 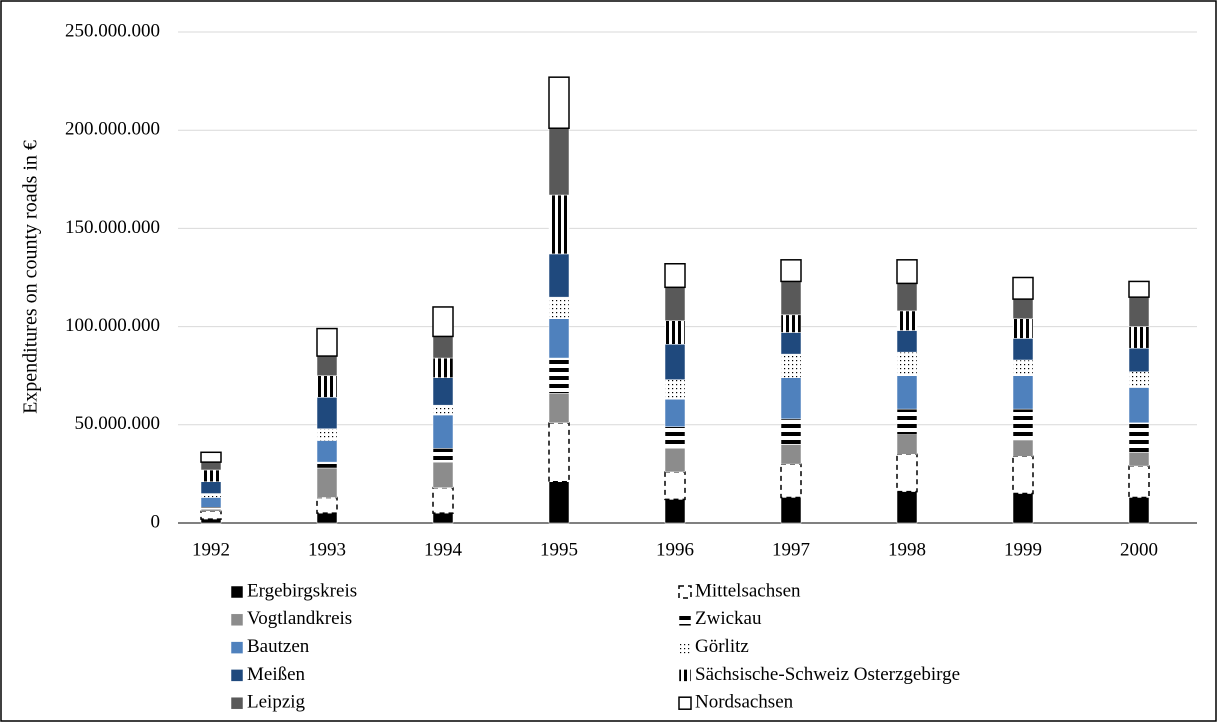 I want to click on legend-label: Meißen, so click(x=276, y=674).